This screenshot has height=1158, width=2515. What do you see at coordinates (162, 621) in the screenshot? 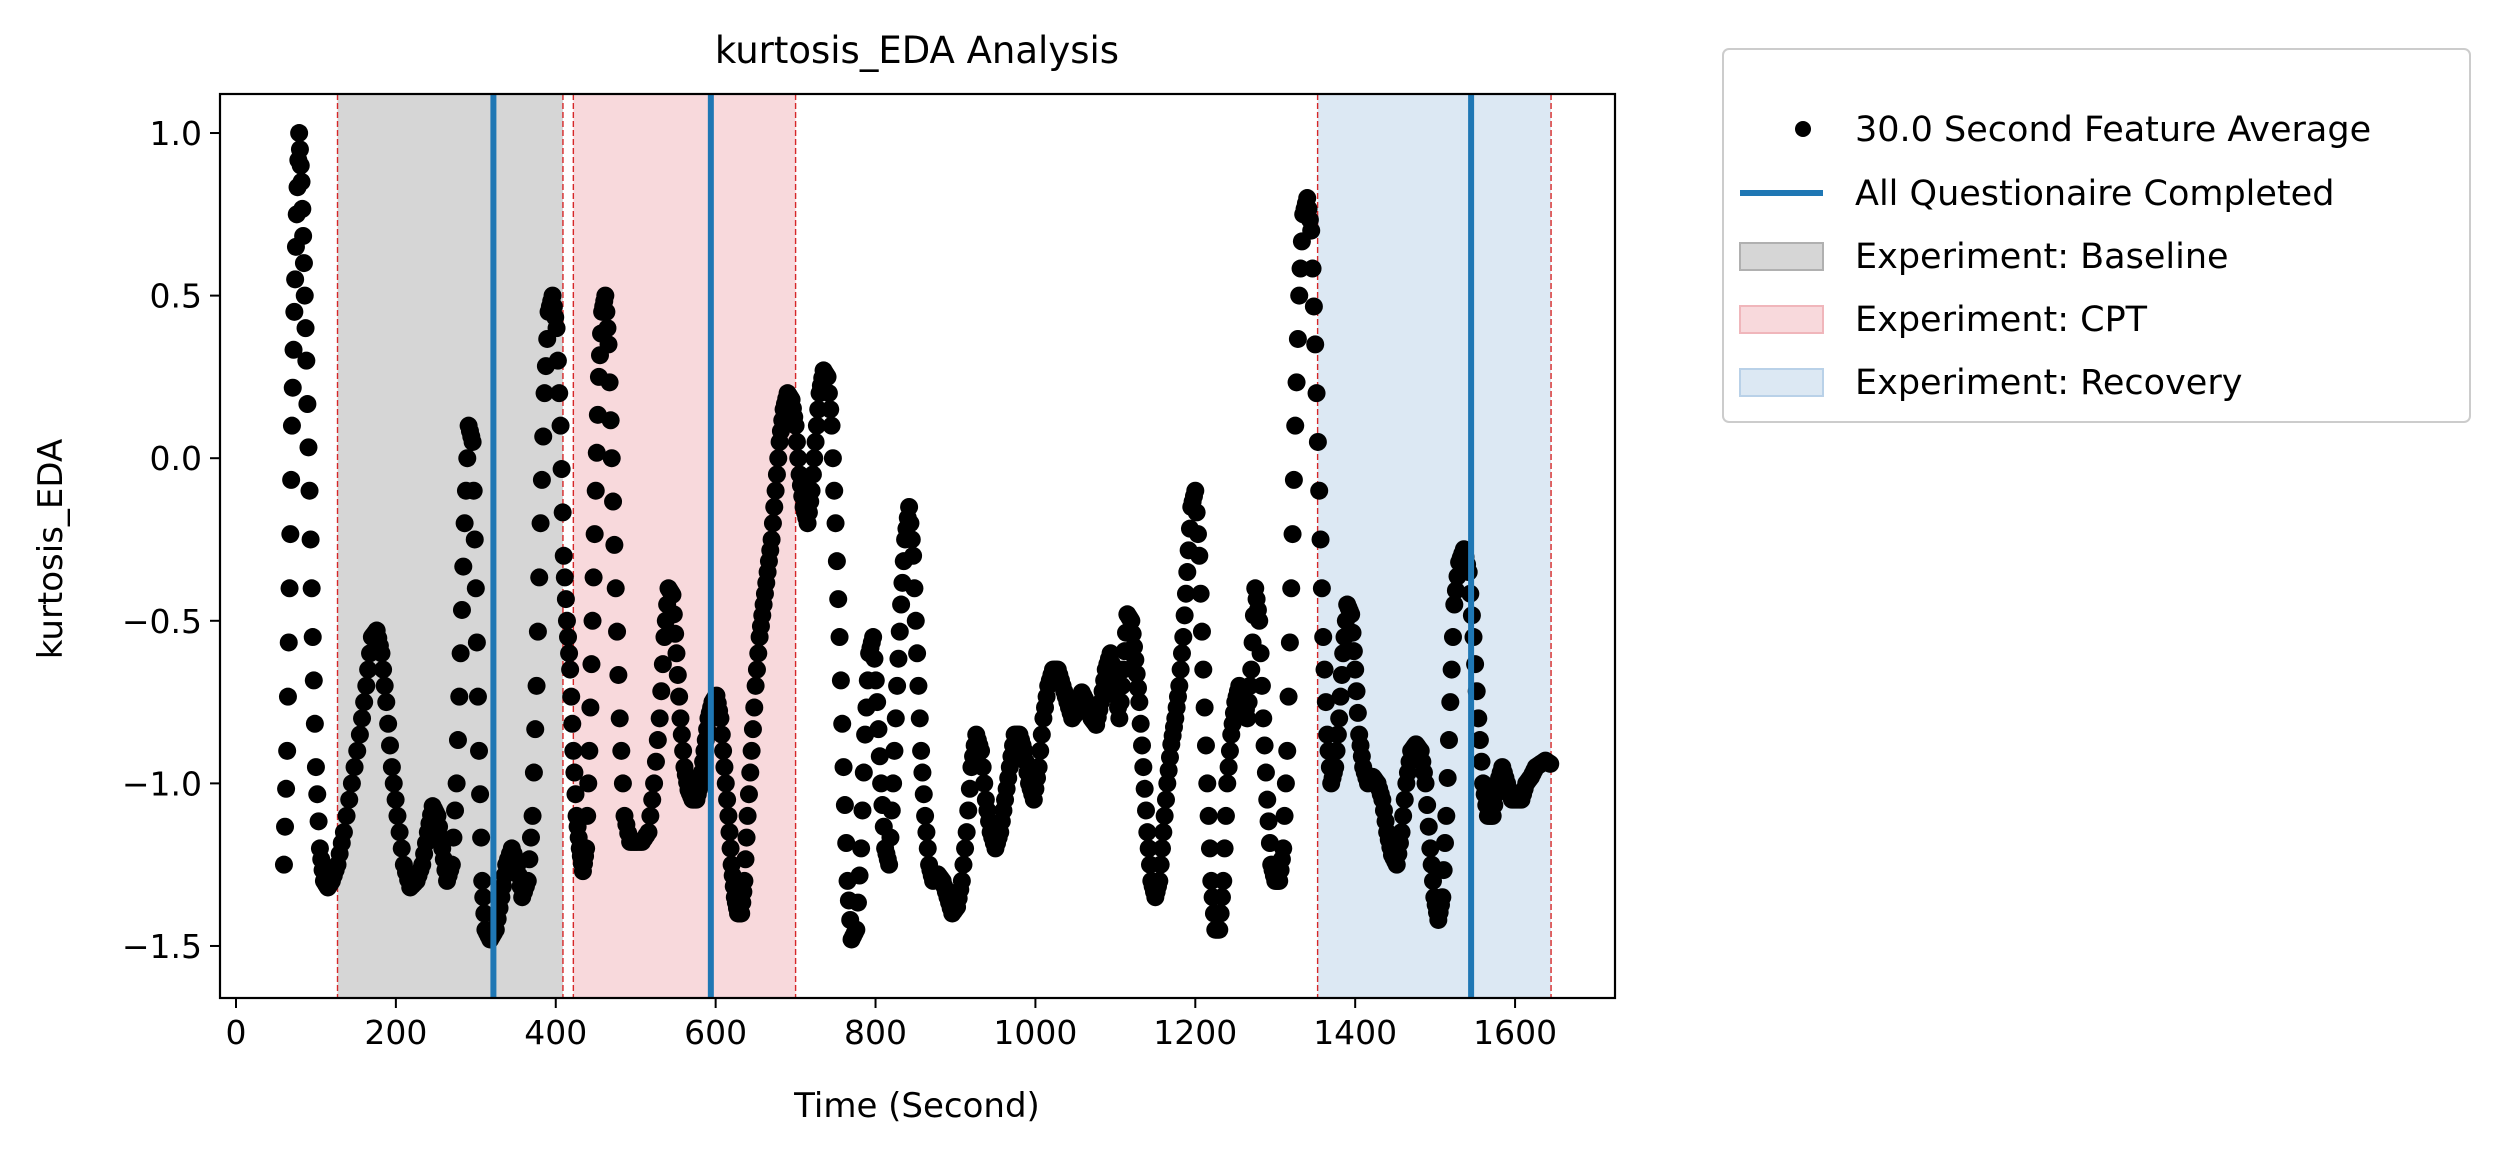
I see `y-tick-label: −0.5` at bounding box center [162, 621].